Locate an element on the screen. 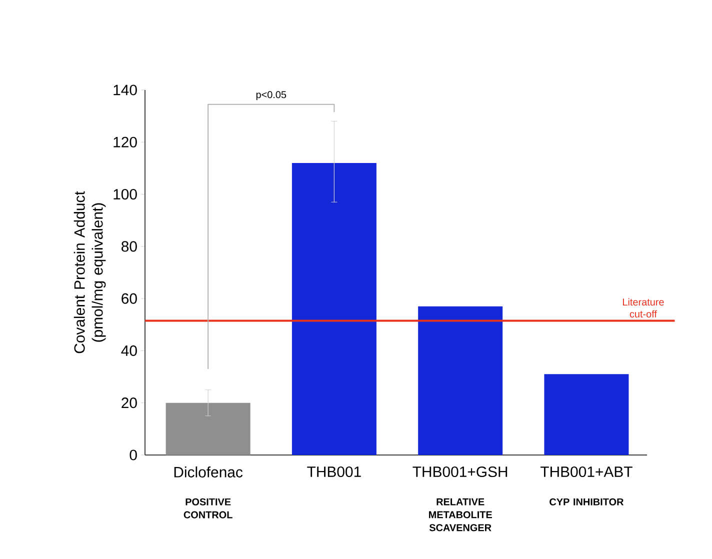 This screenshot has height=559, width=712. x-tick-label: THB001+GSH is located at coordinates (460, 472).